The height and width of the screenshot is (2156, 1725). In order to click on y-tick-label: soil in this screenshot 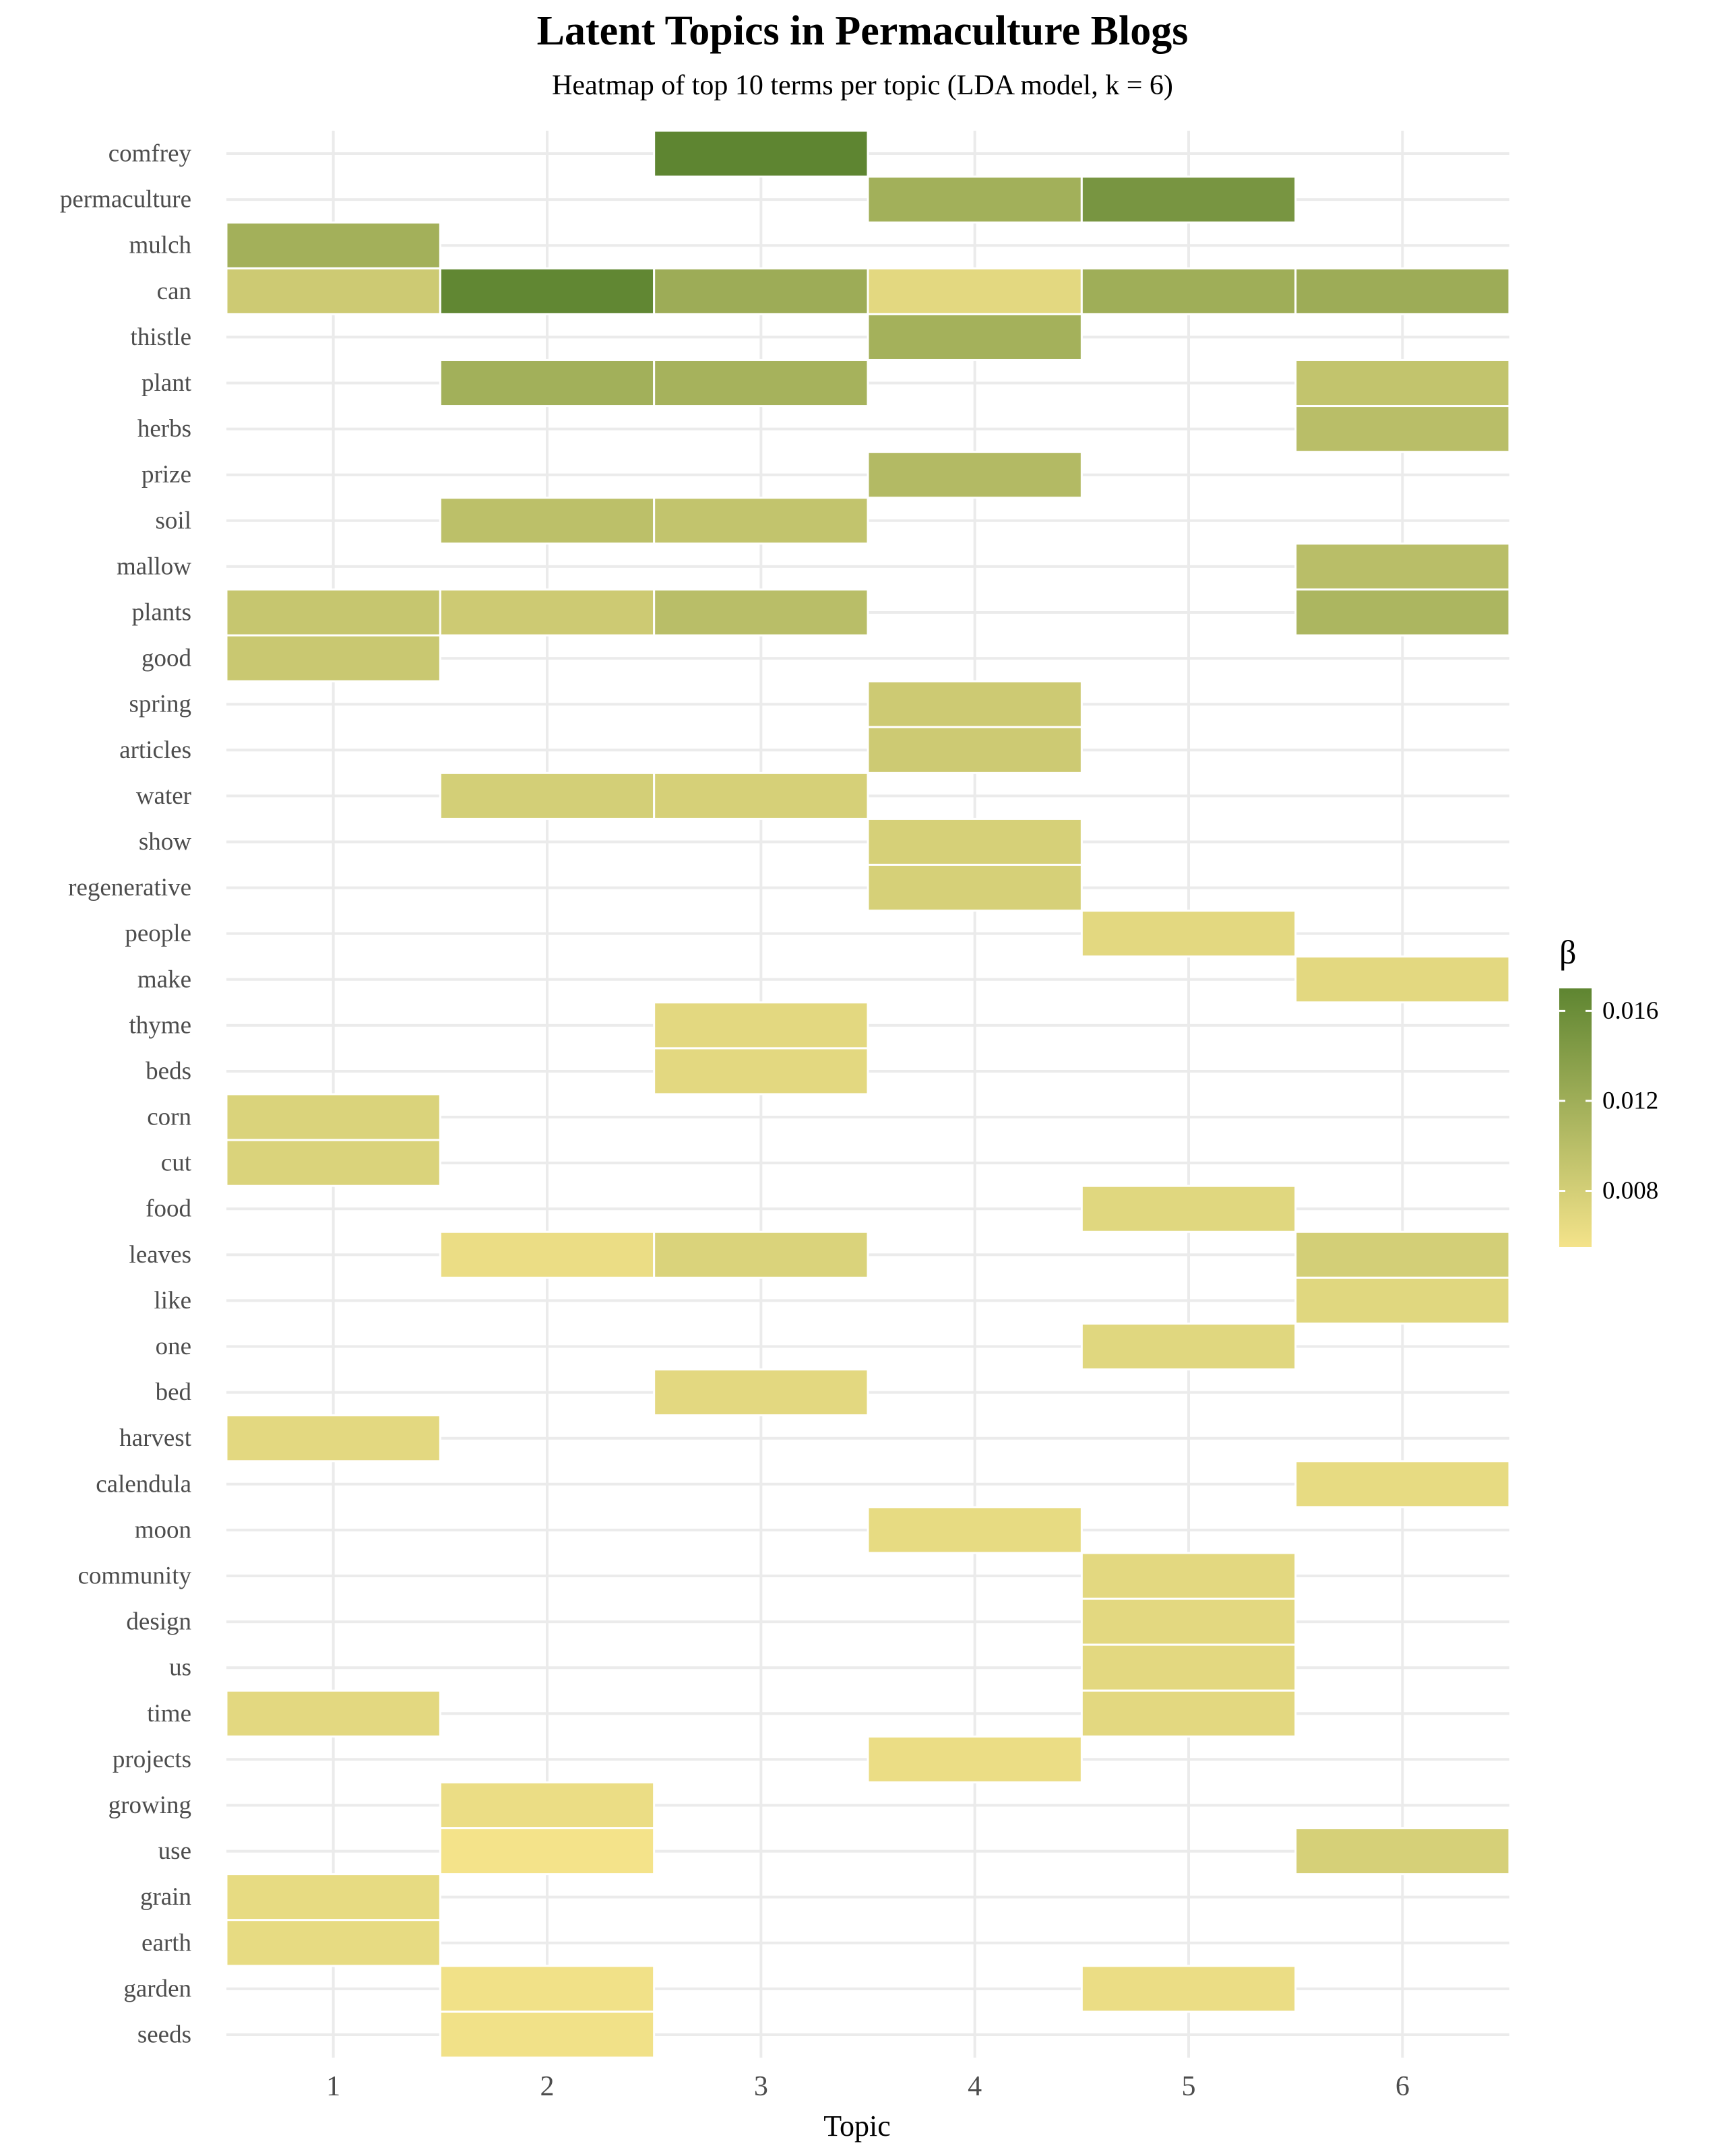, I will do `click(174, 520)`.